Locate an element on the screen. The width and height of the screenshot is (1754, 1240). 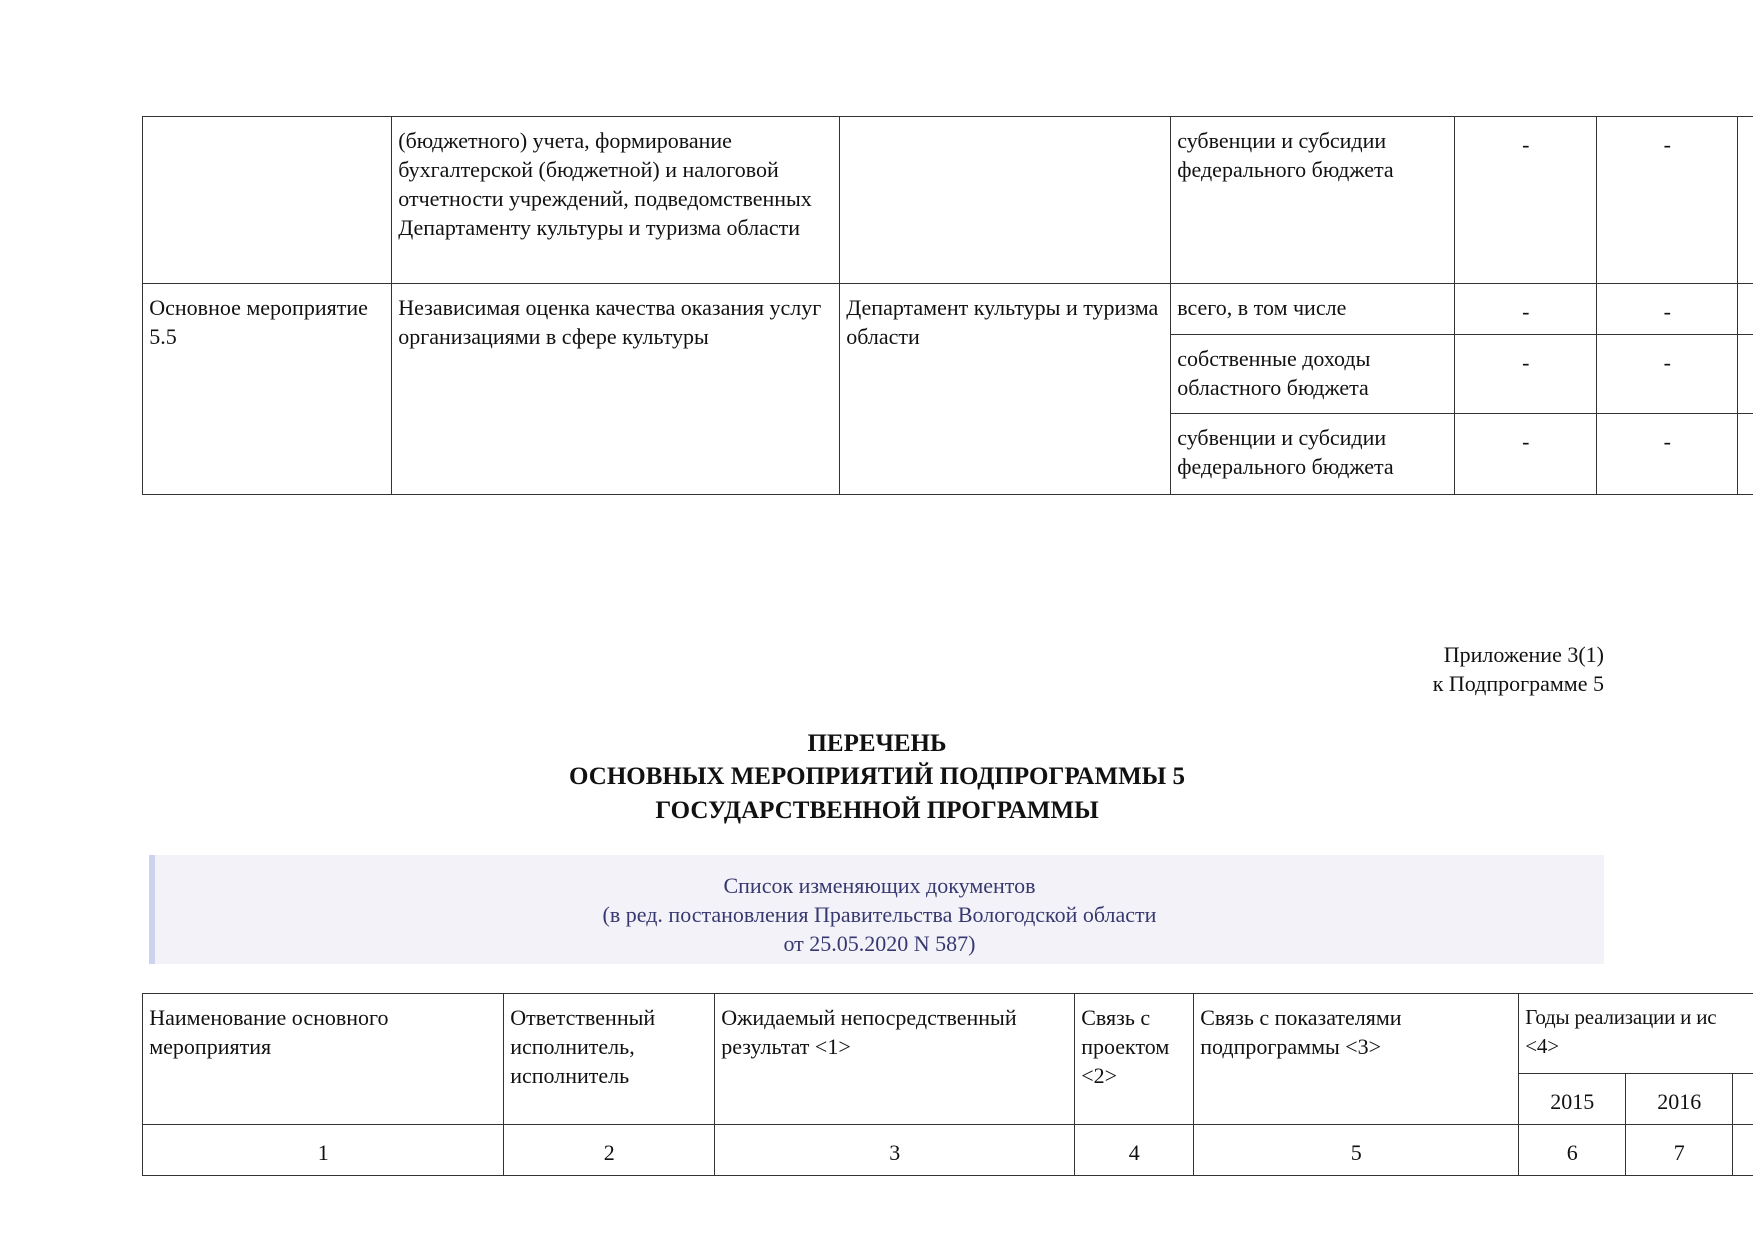
header-result: Ожидаемый непосредственный результат <1> is located at coordinates (895, 1059).